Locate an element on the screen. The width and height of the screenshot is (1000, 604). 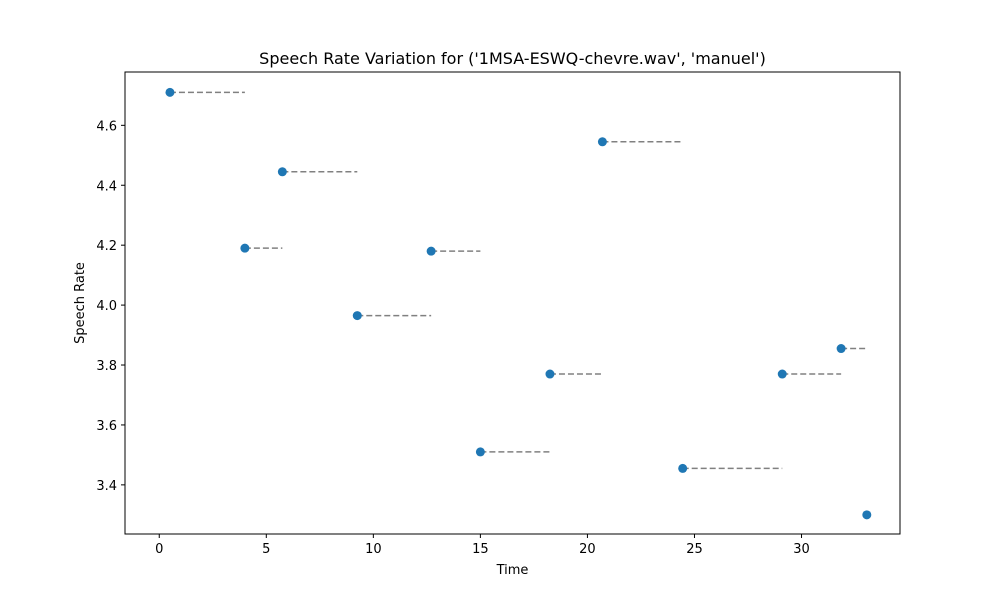
y-tick-label: 4.0 is located at coordinates (106, 306).